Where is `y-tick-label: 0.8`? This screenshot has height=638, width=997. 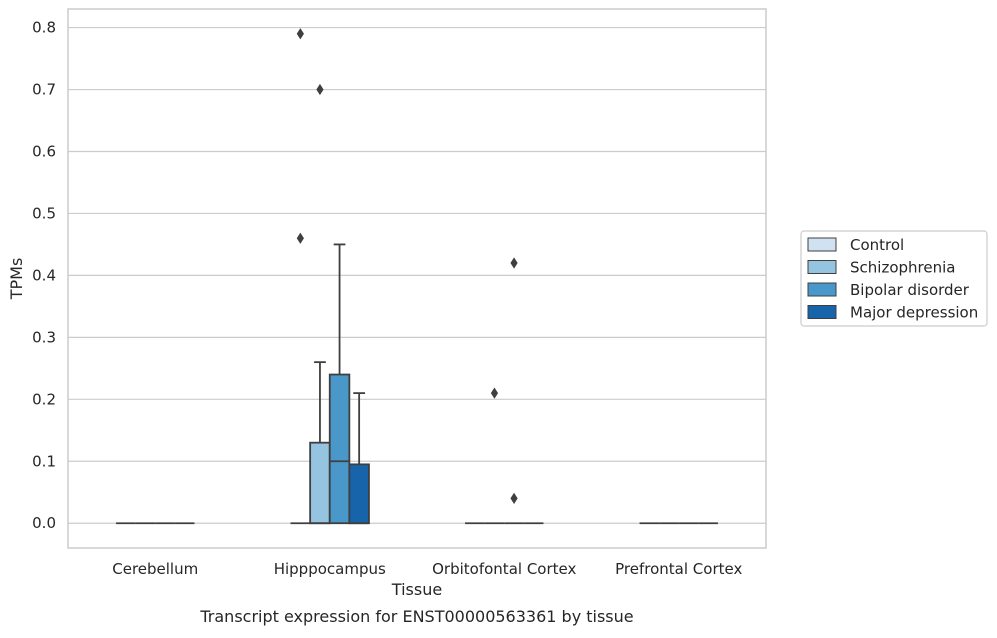
y-tick-label: 0.8 is located at coordinates (44, 28).